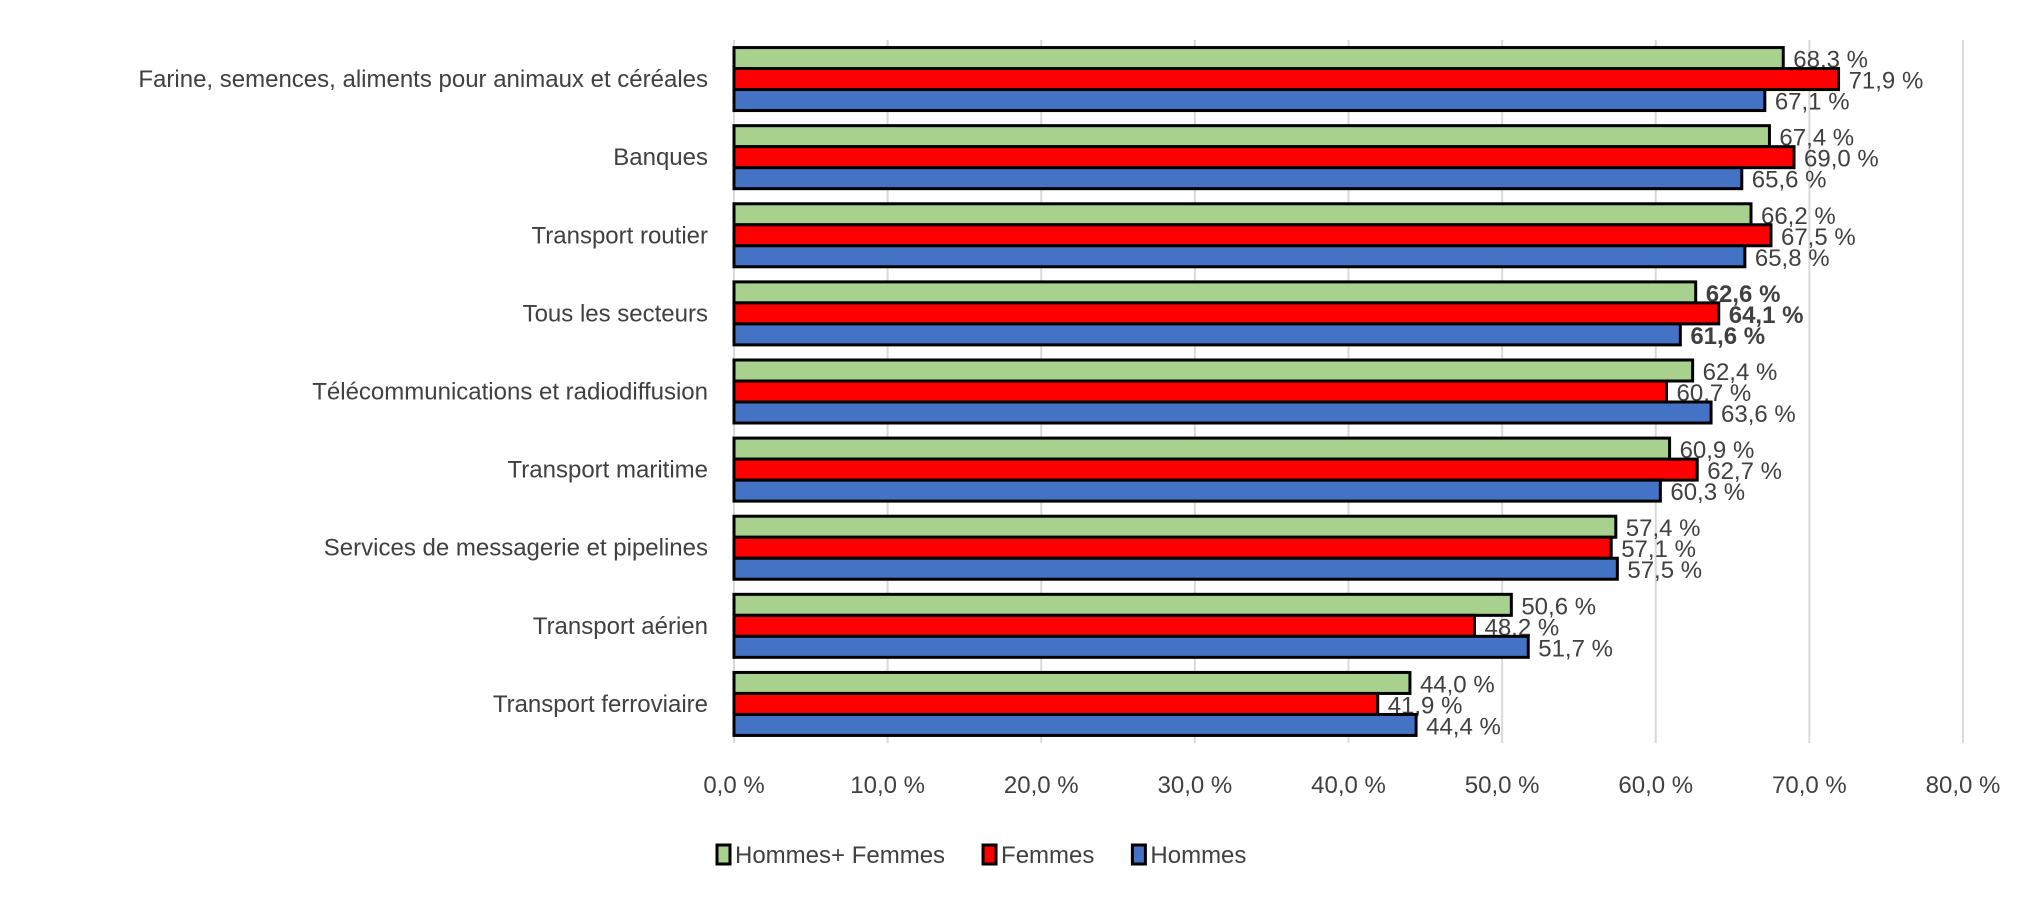  What do you see at coordinates (733, 785) in the screenshot?
I see `x-tick-label: 0,0 %` at bounding box center [733, 785].